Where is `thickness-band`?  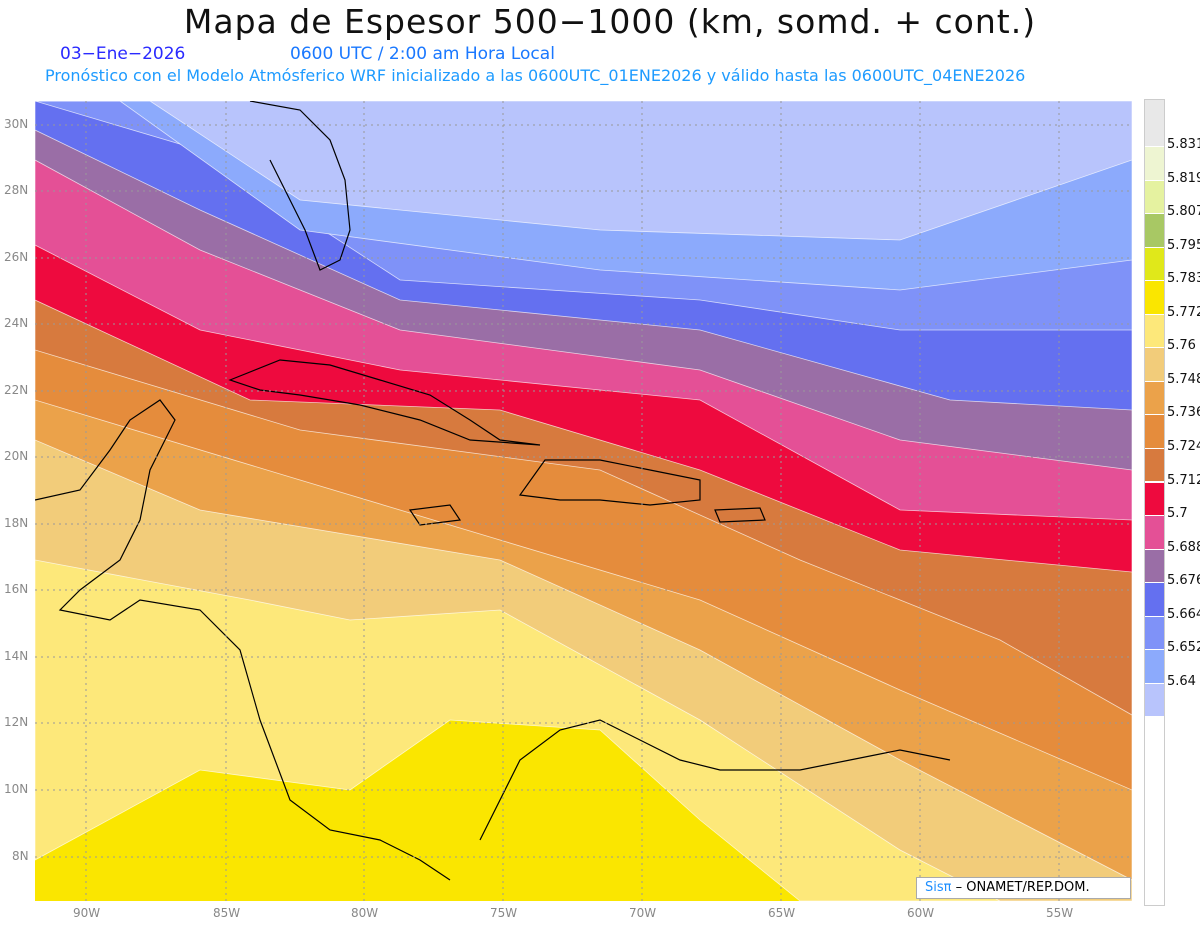 thickness-band is located at coordinates (583, 171).